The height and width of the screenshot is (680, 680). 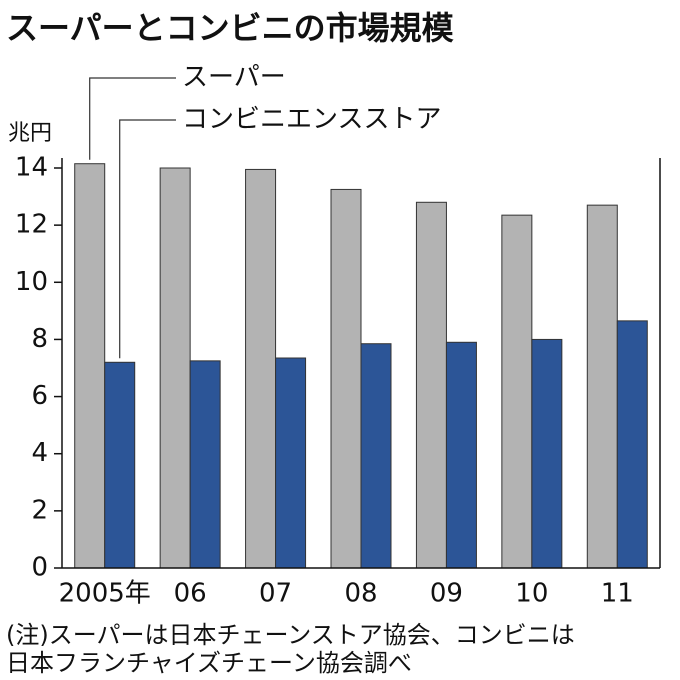 I want to click on y-tick-label: 2, so click(x=39, y=510).